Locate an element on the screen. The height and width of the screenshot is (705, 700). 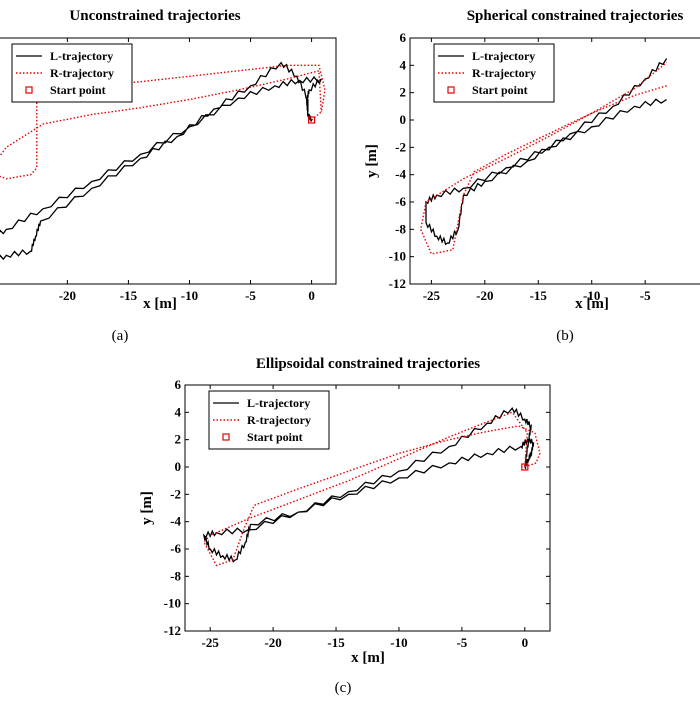
panel-label: (c) is located at coordinates (343, 688).